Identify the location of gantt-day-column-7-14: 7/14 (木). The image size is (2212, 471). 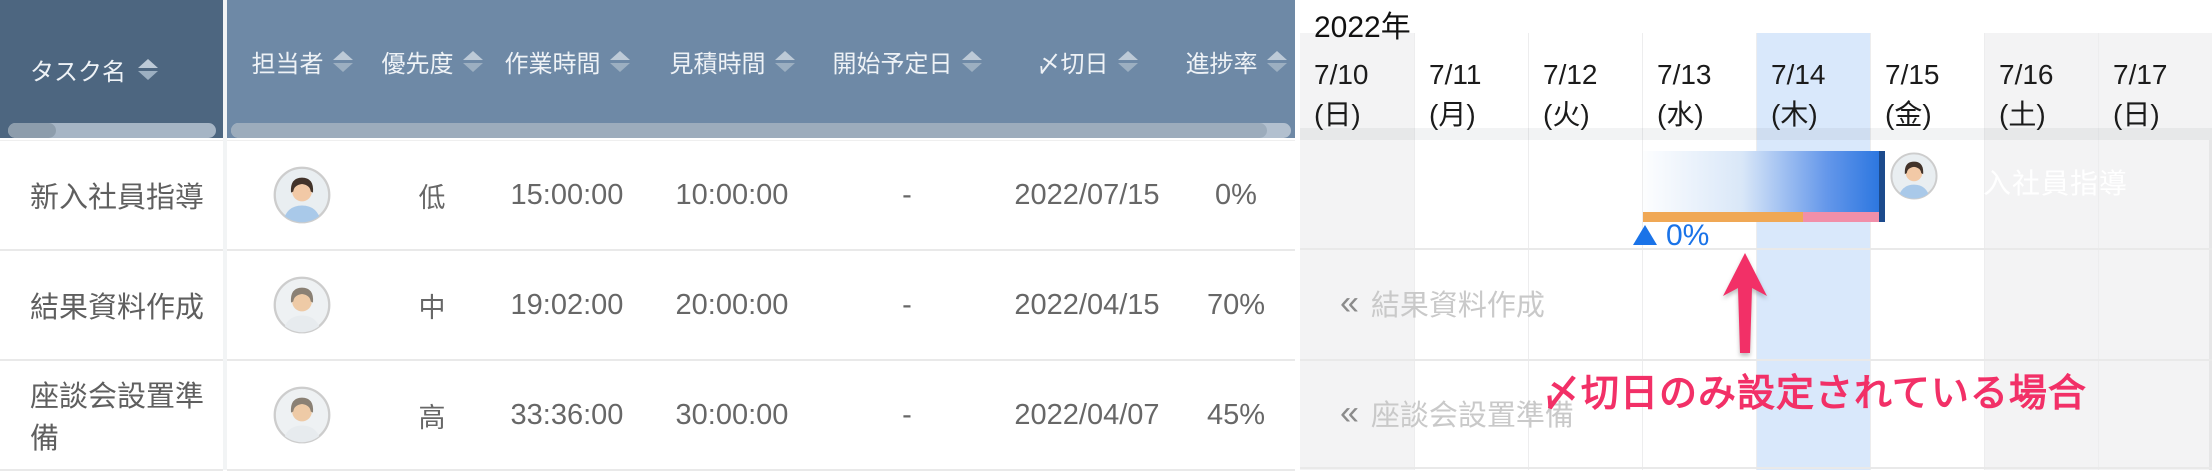
(1813, 251).